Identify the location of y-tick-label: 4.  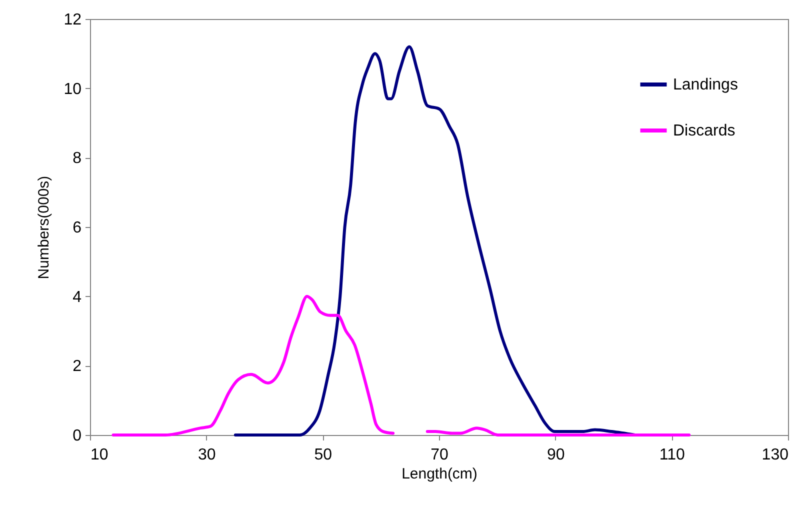
(77, 297).